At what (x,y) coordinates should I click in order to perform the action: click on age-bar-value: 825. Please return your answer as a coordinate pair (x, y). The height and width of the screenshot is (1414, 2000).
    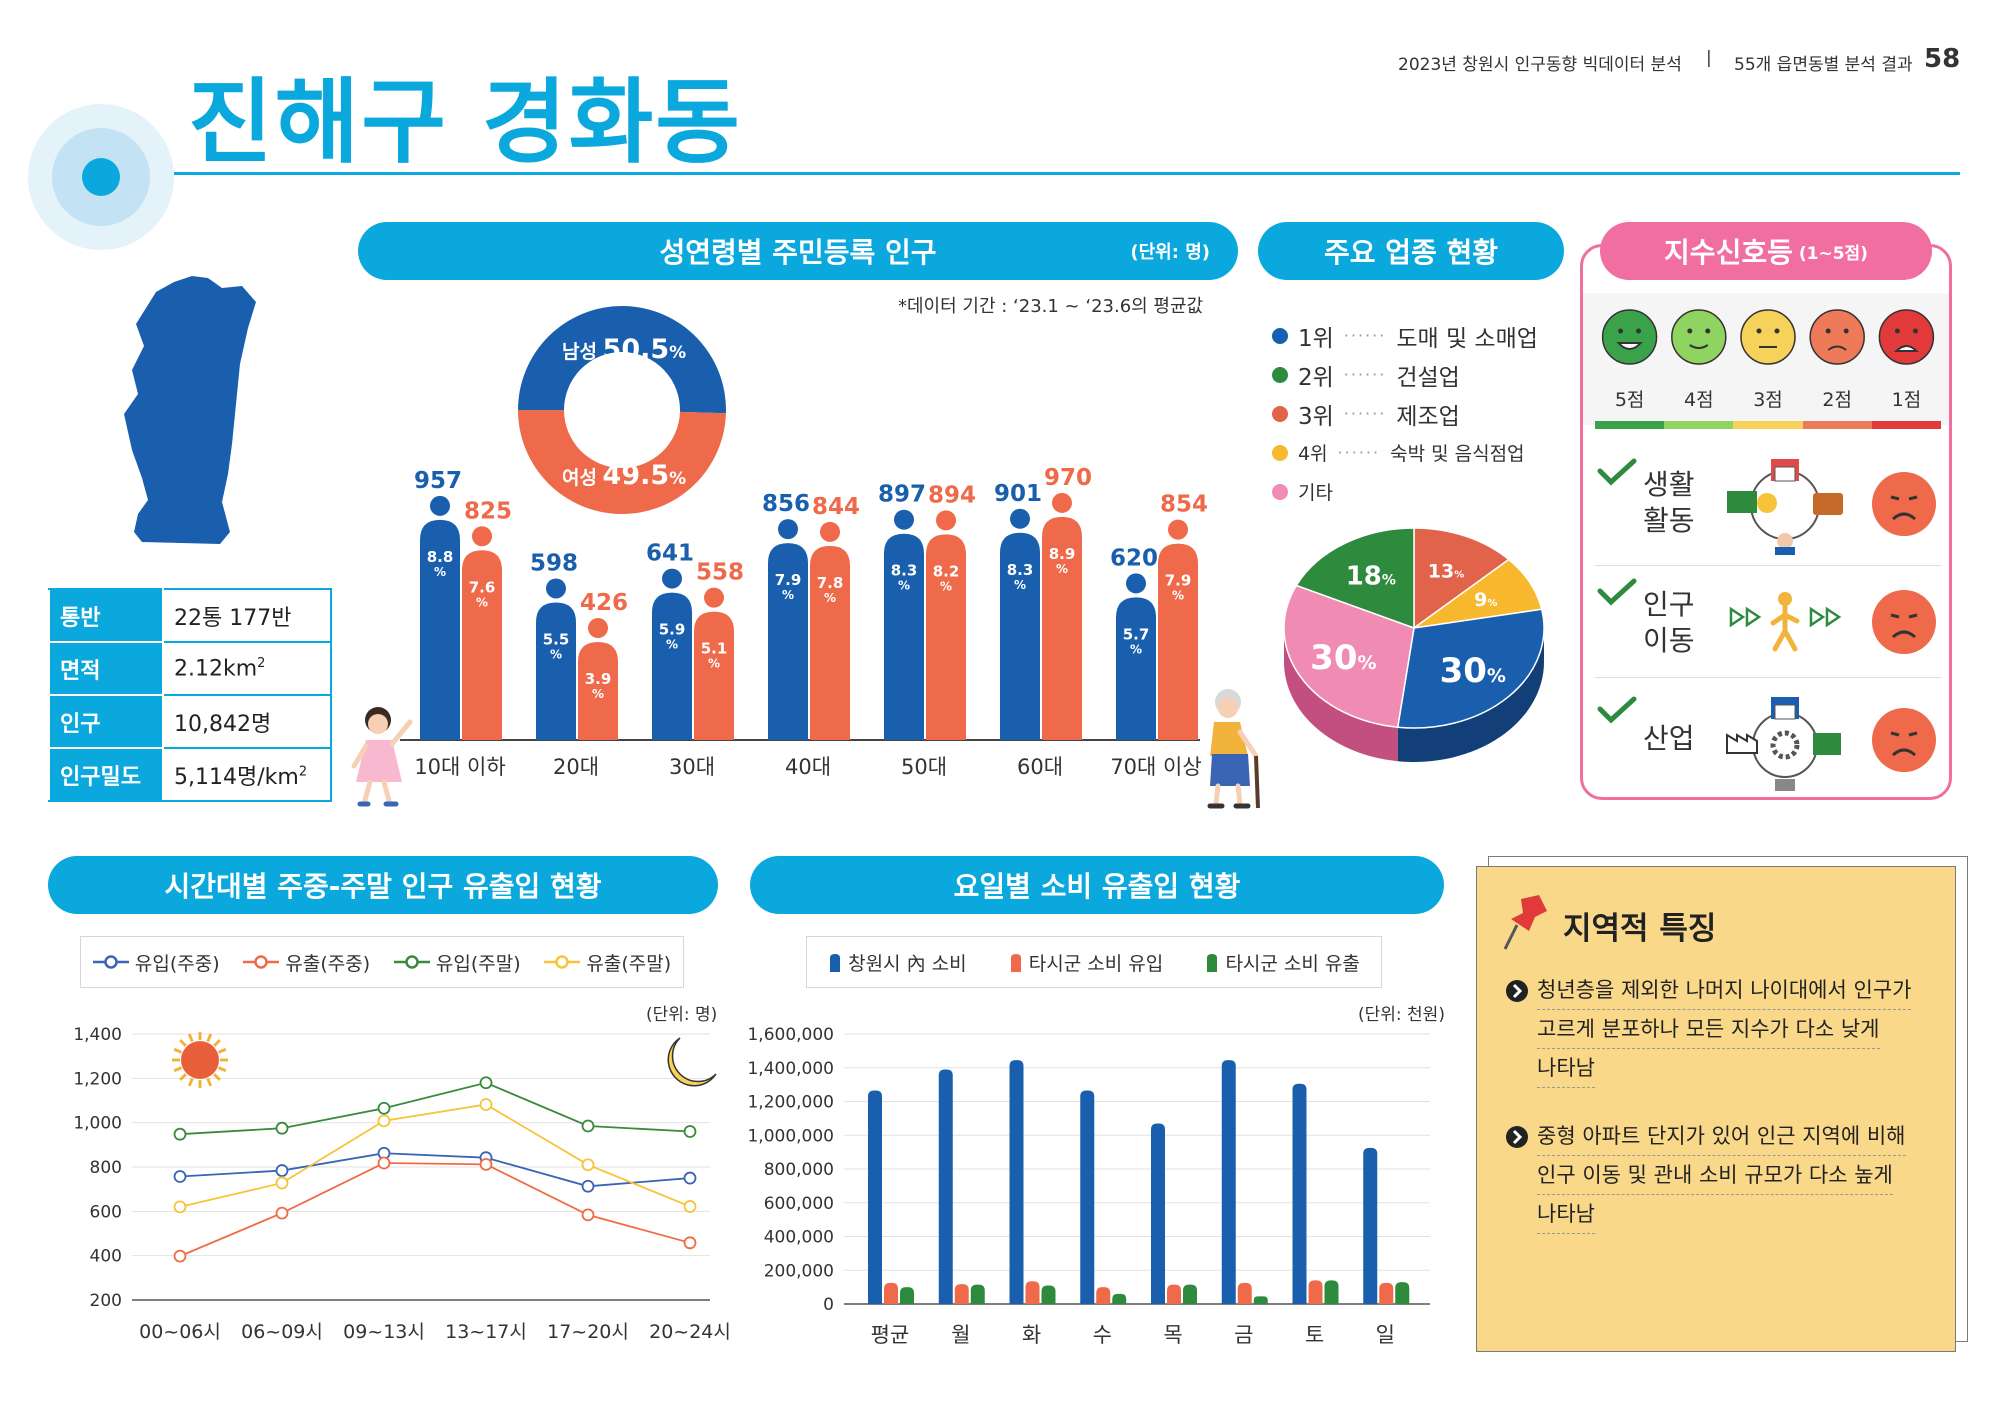
    Looking at the image, I should click on (488, 511).